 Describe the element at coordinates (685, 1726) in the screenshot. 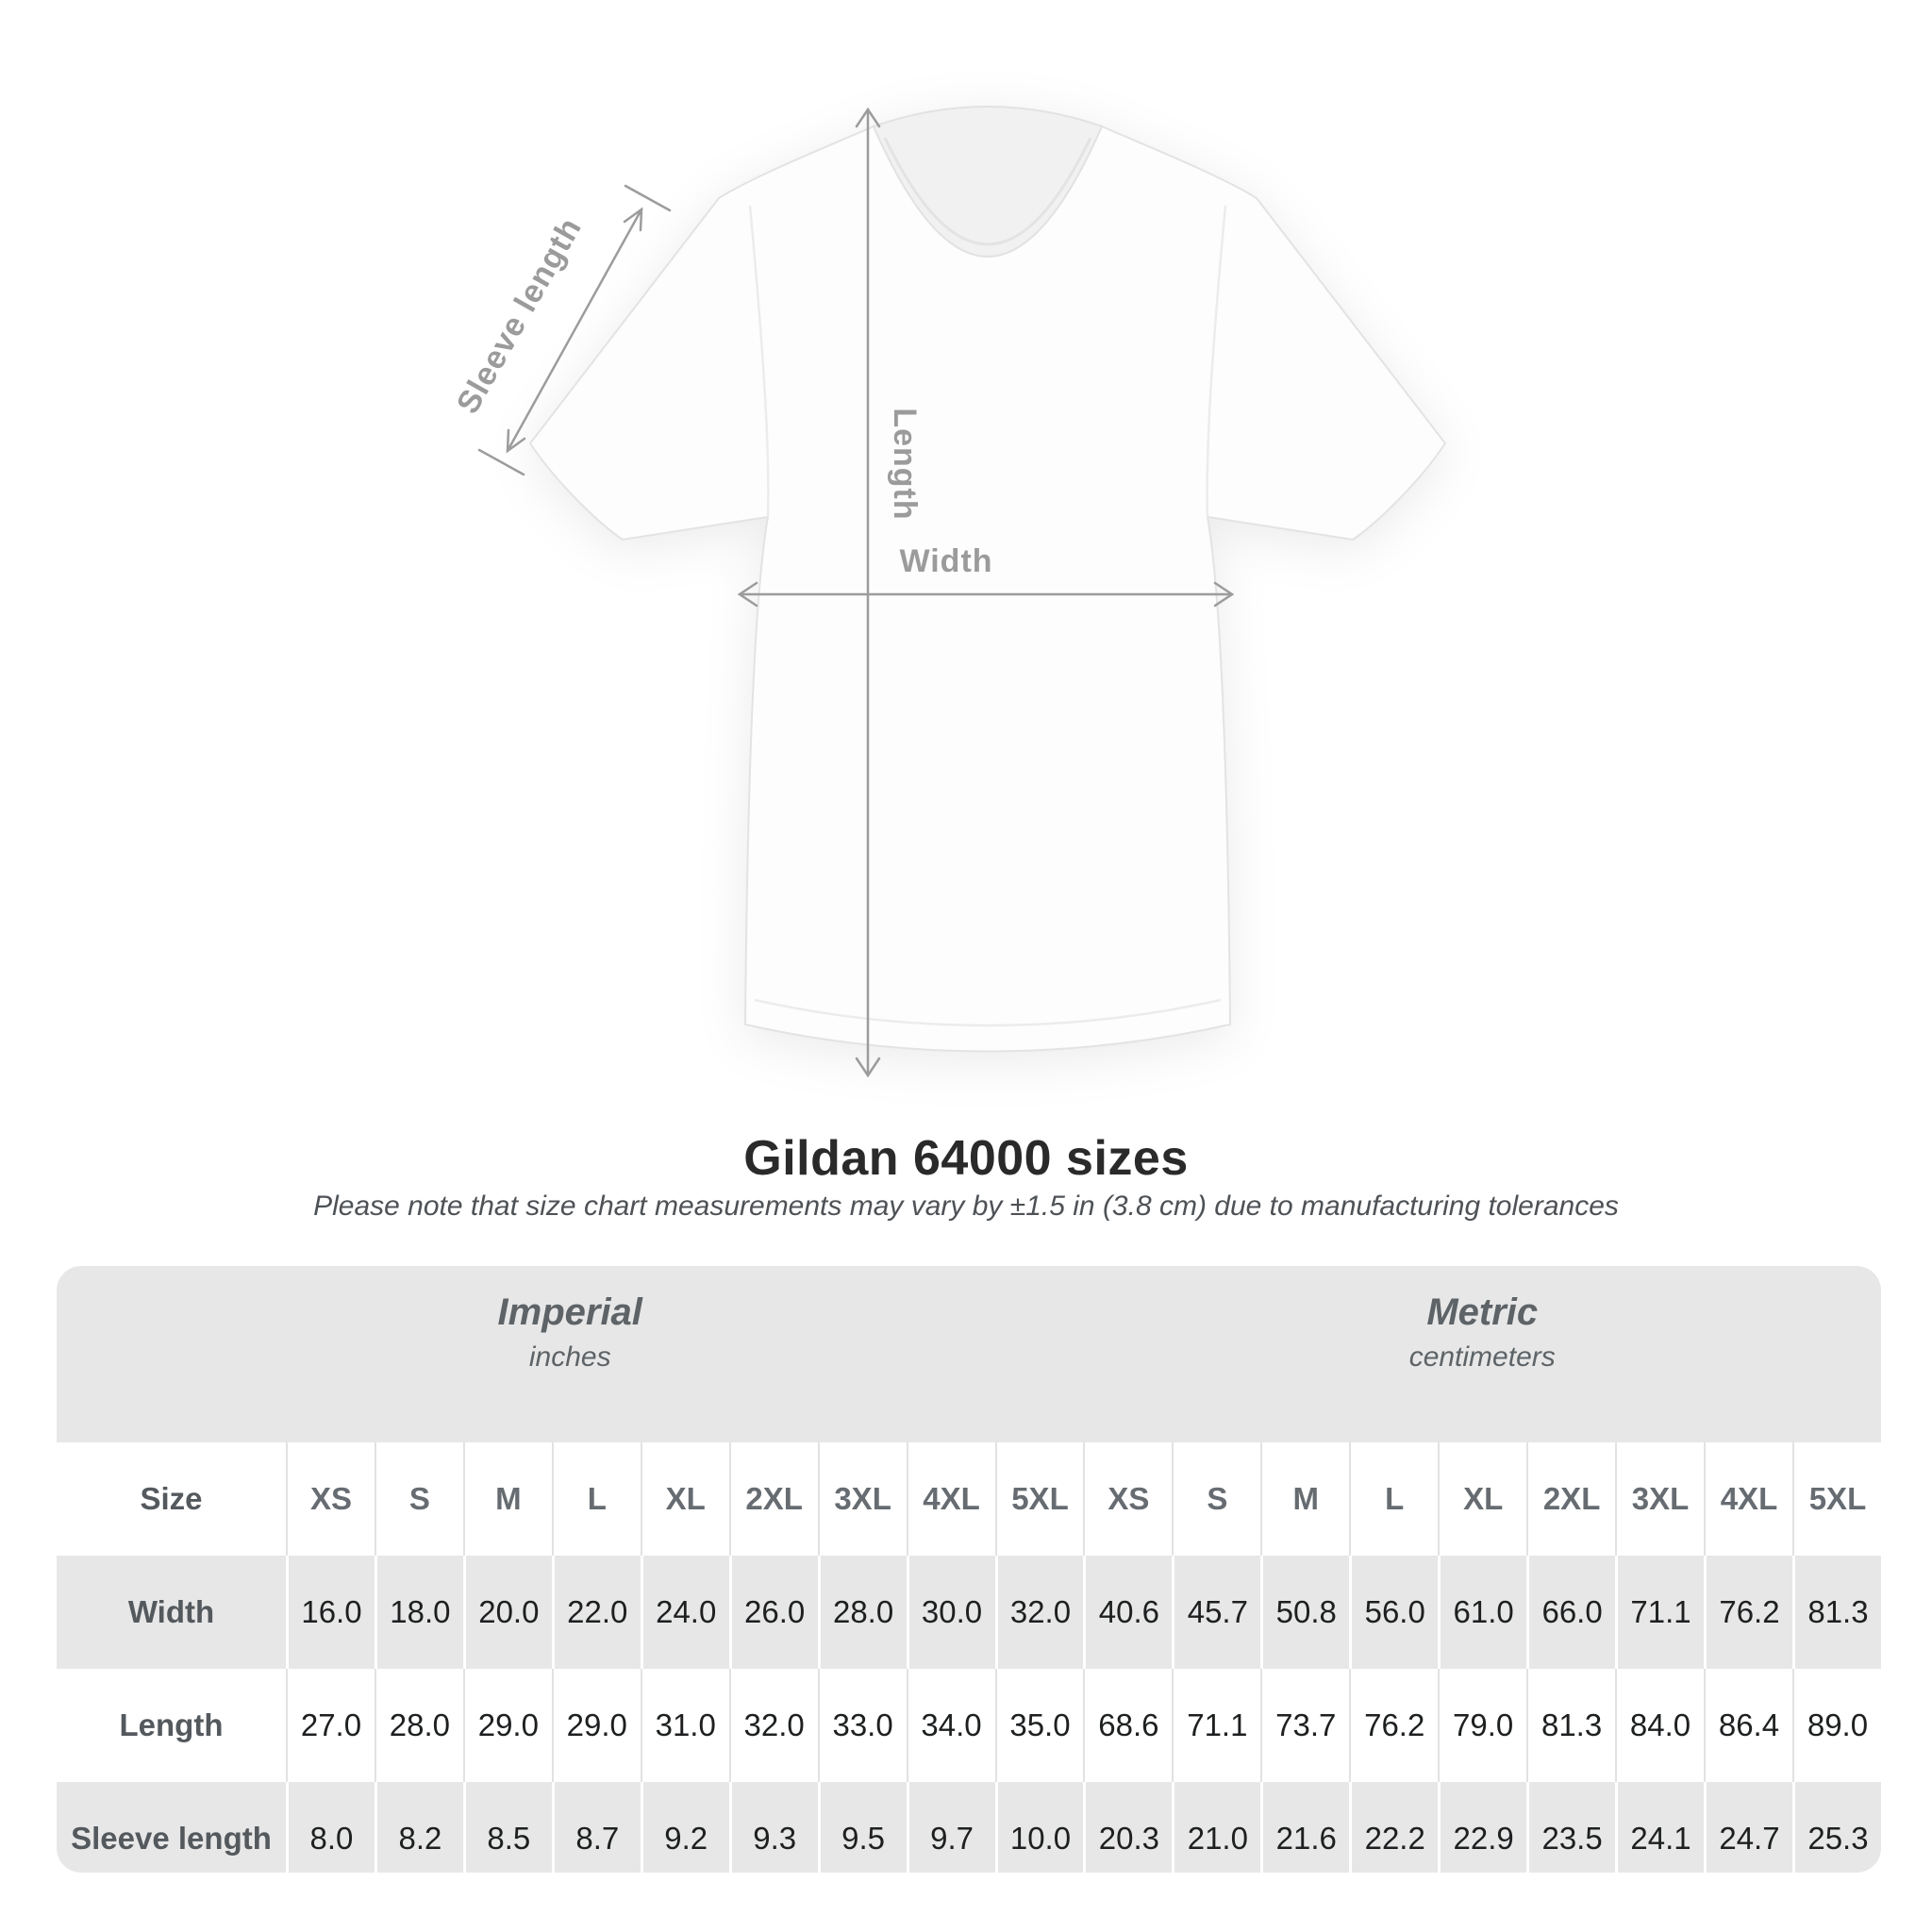

I see `size-cell: 31.0` at that location.